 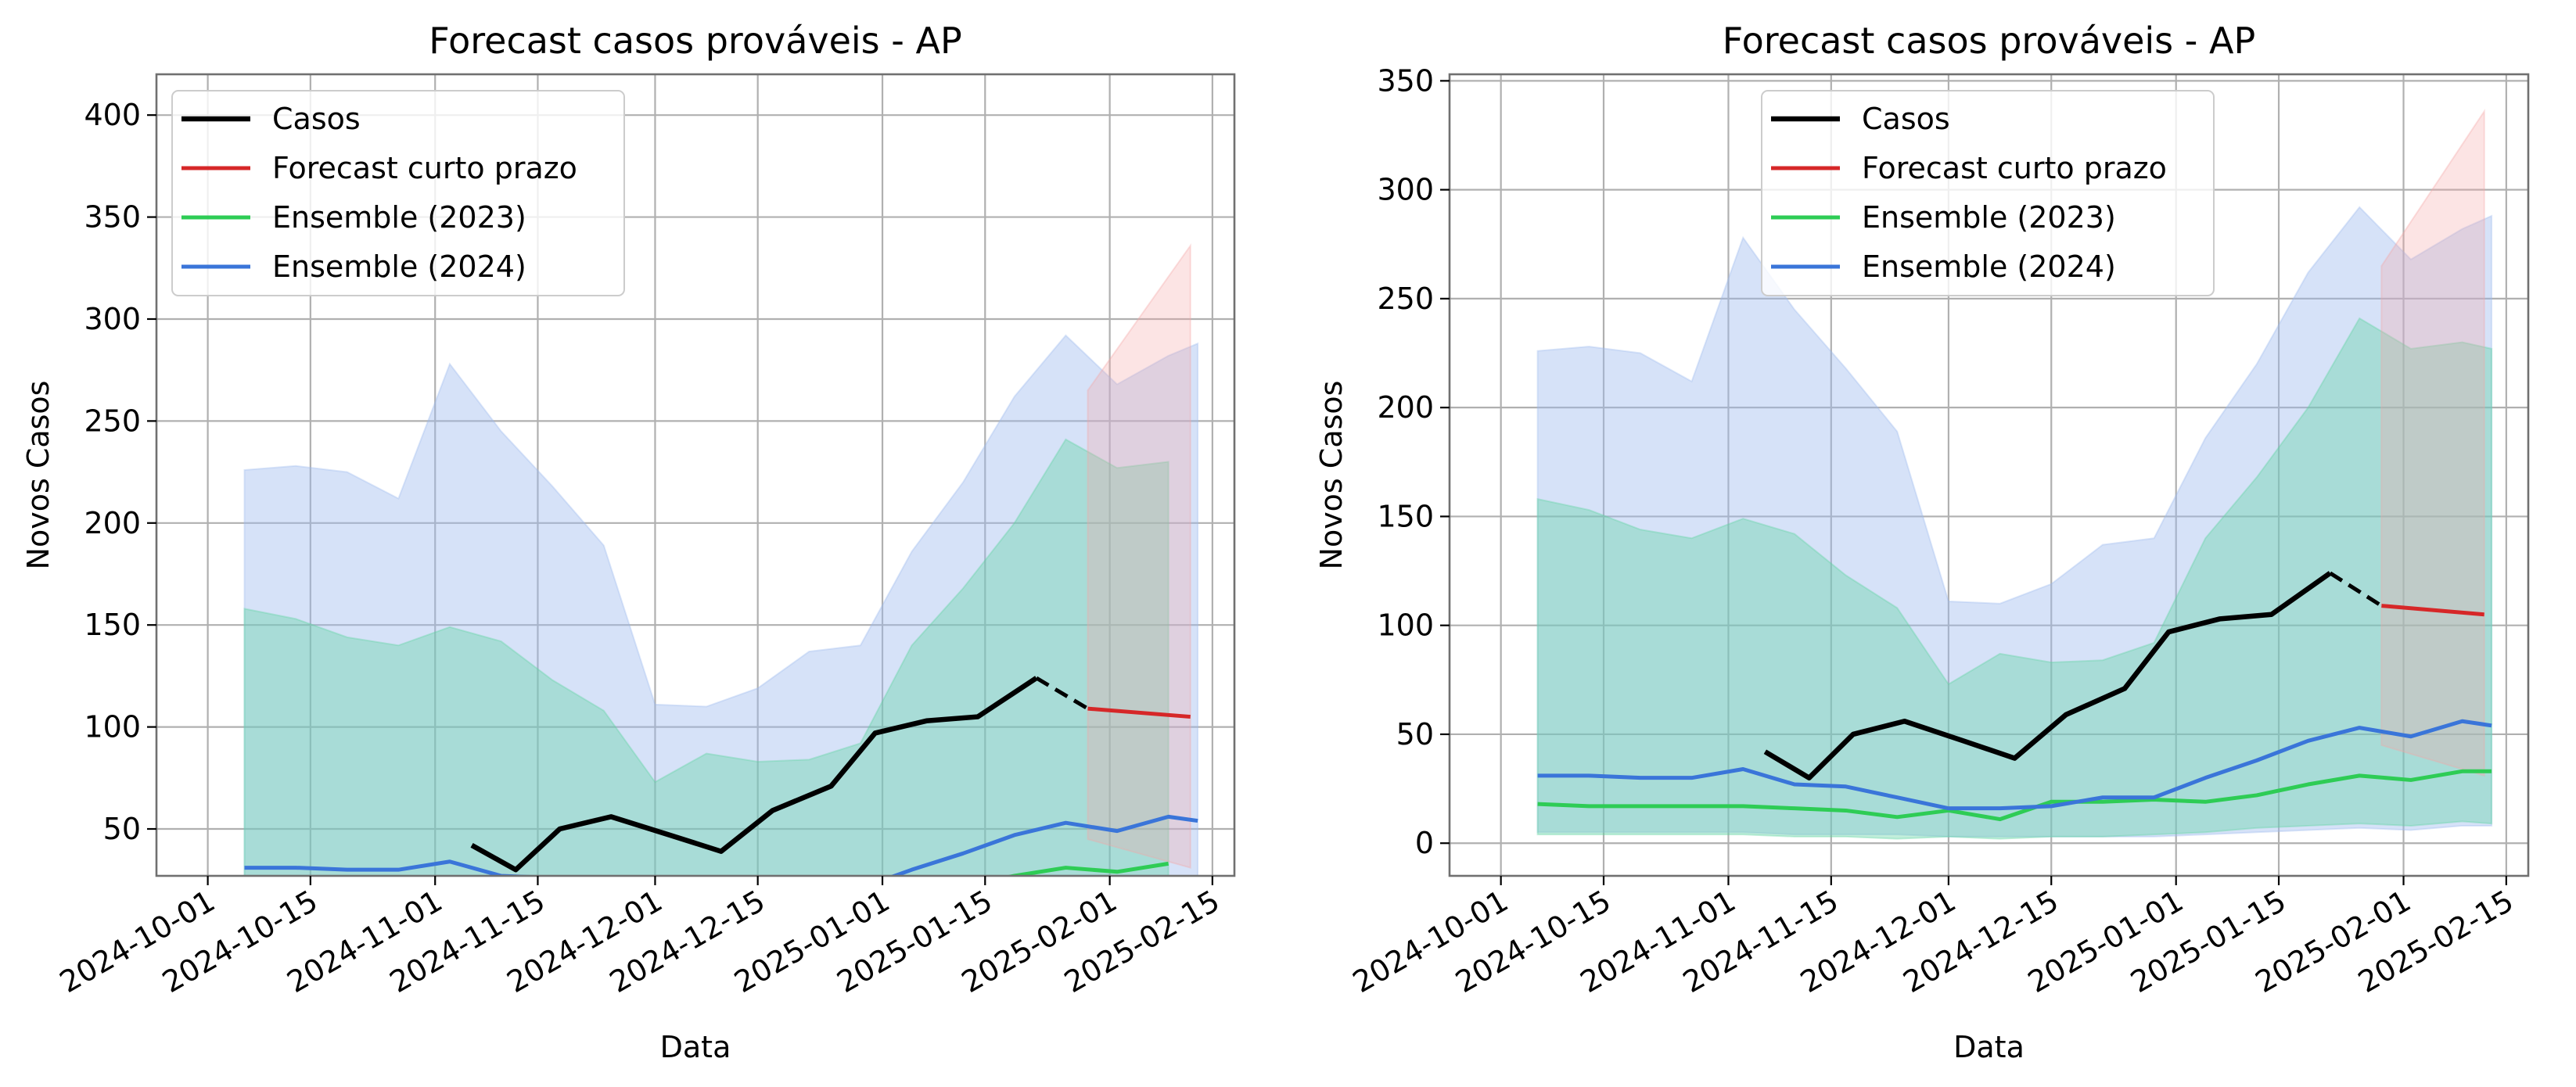 What do you see at coordinates (706, 657) in the screenshot?
I see `ensemble-2023-band` at bounding box center [706, 657].